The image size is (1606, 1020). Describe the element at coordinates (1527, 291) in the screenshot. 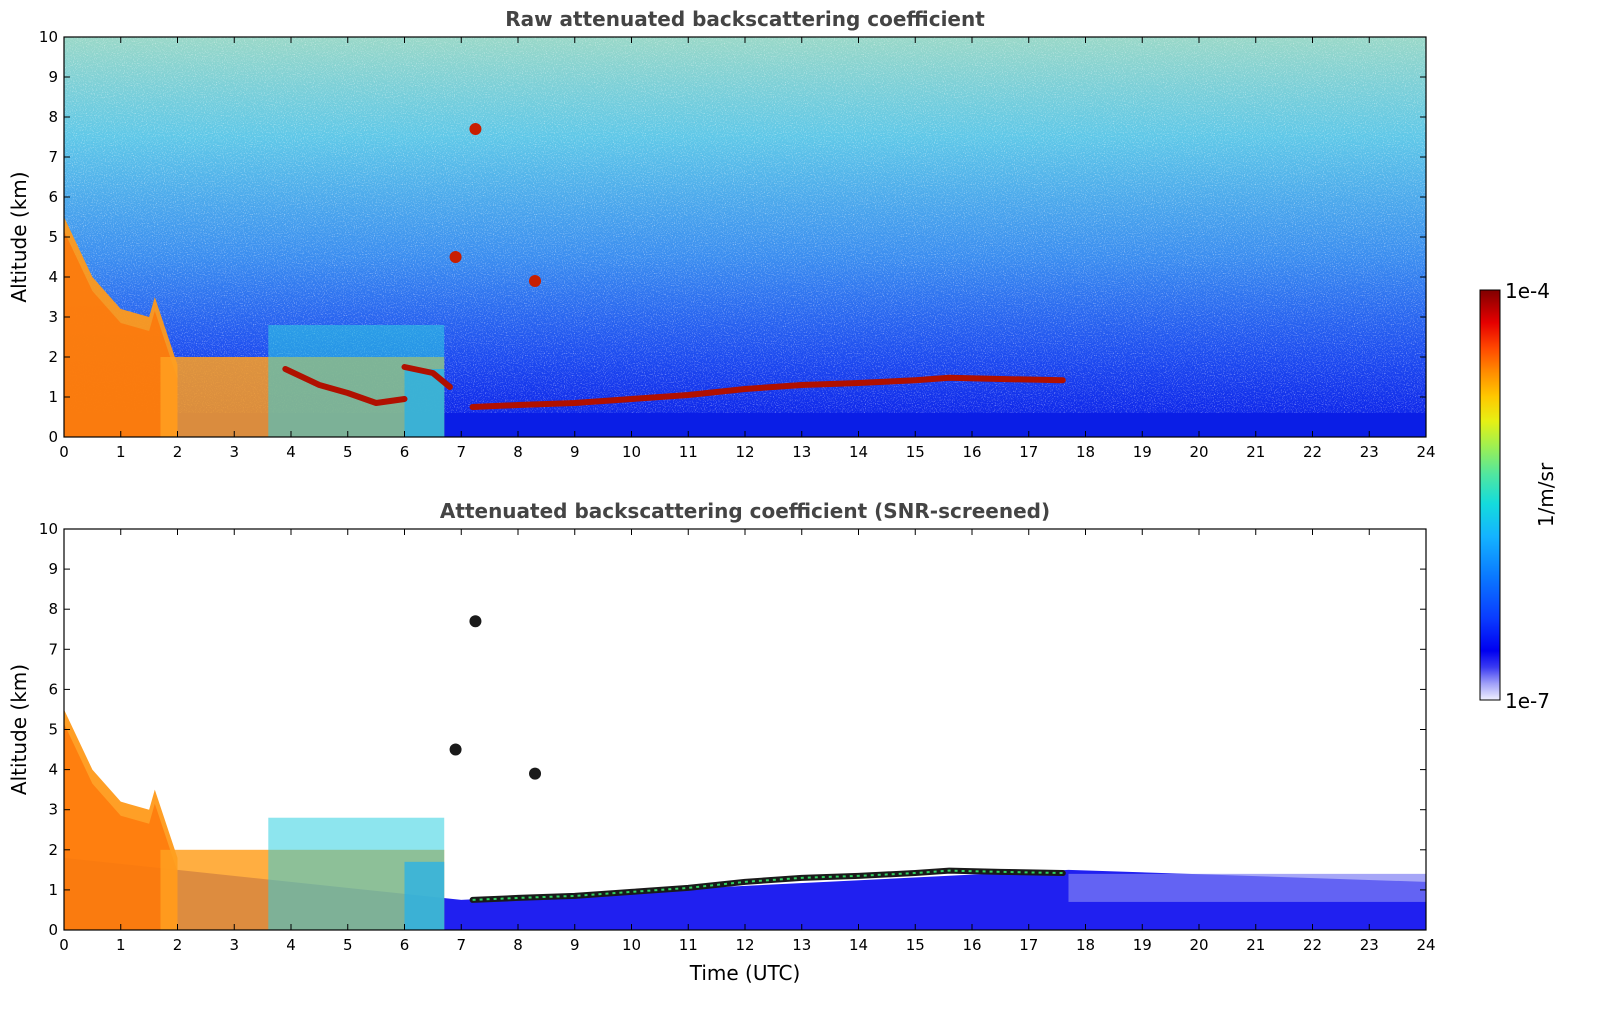

I see `colorbar-max-label: 1e-4` at that location.